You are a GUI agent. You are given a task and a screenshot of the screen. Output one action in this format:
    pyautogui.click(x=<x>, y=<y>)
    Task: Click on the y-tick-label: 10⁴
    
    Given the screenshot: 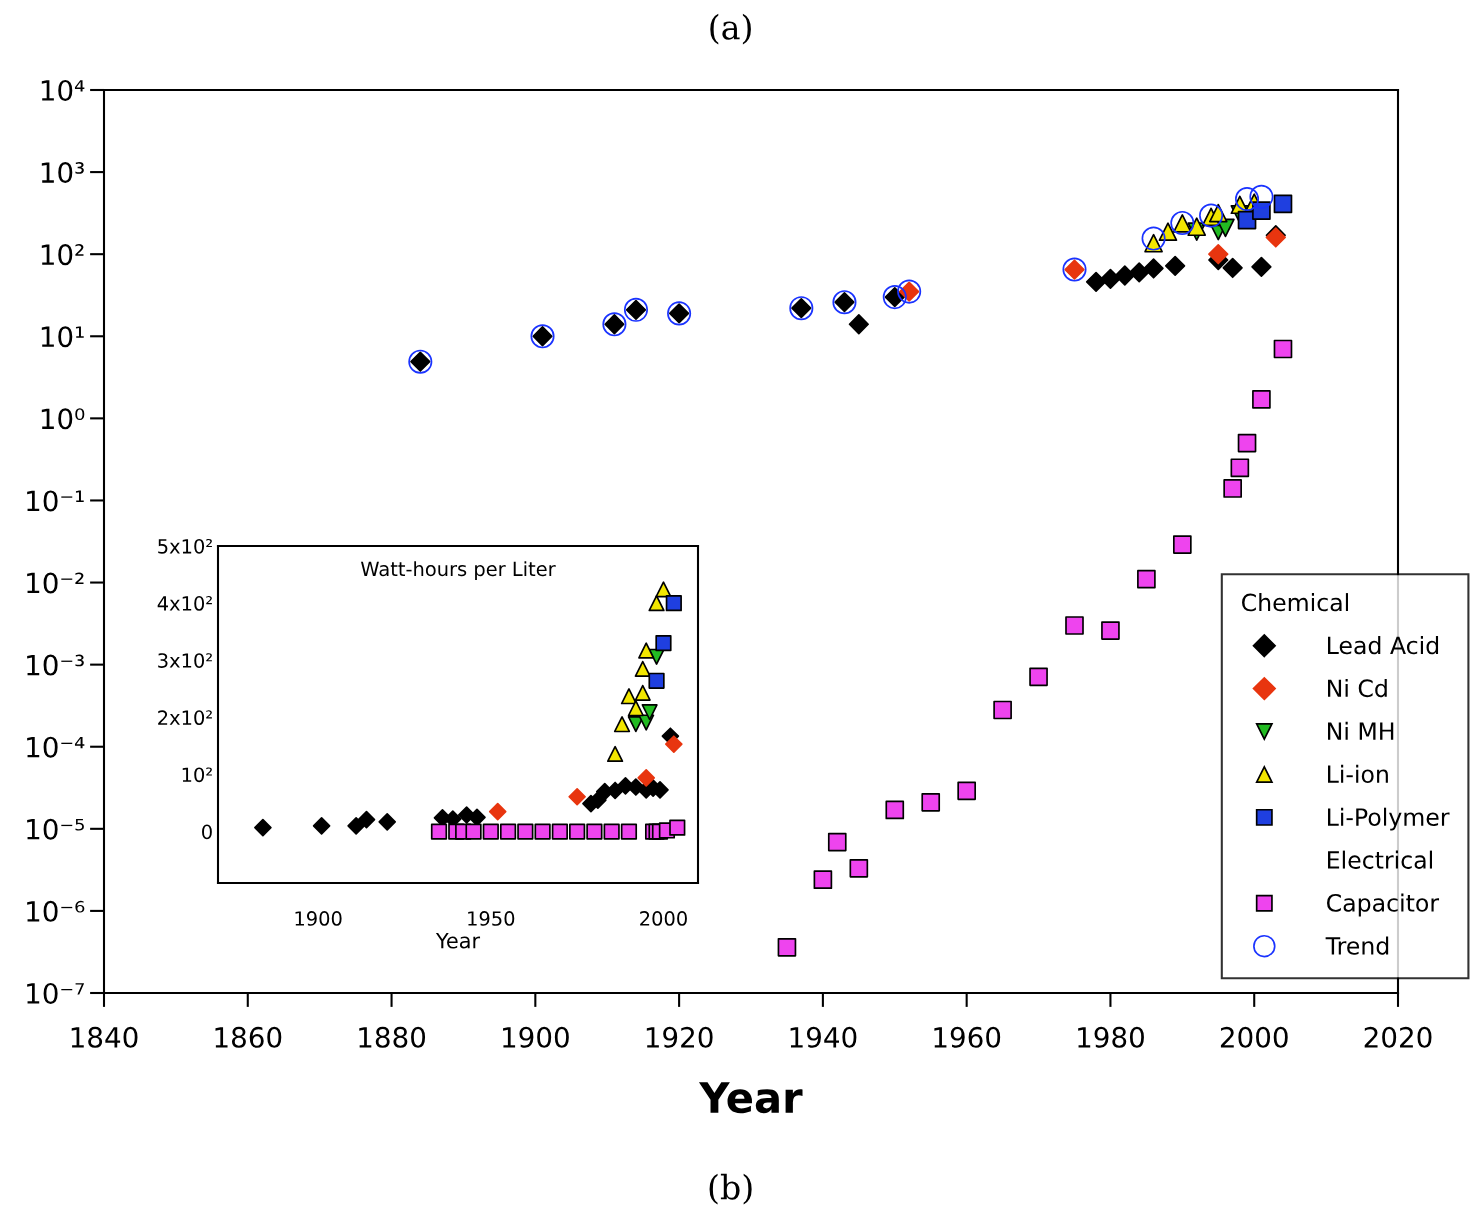 What is the action you would take?
    pyautogui.click(x=63, y=90)
    